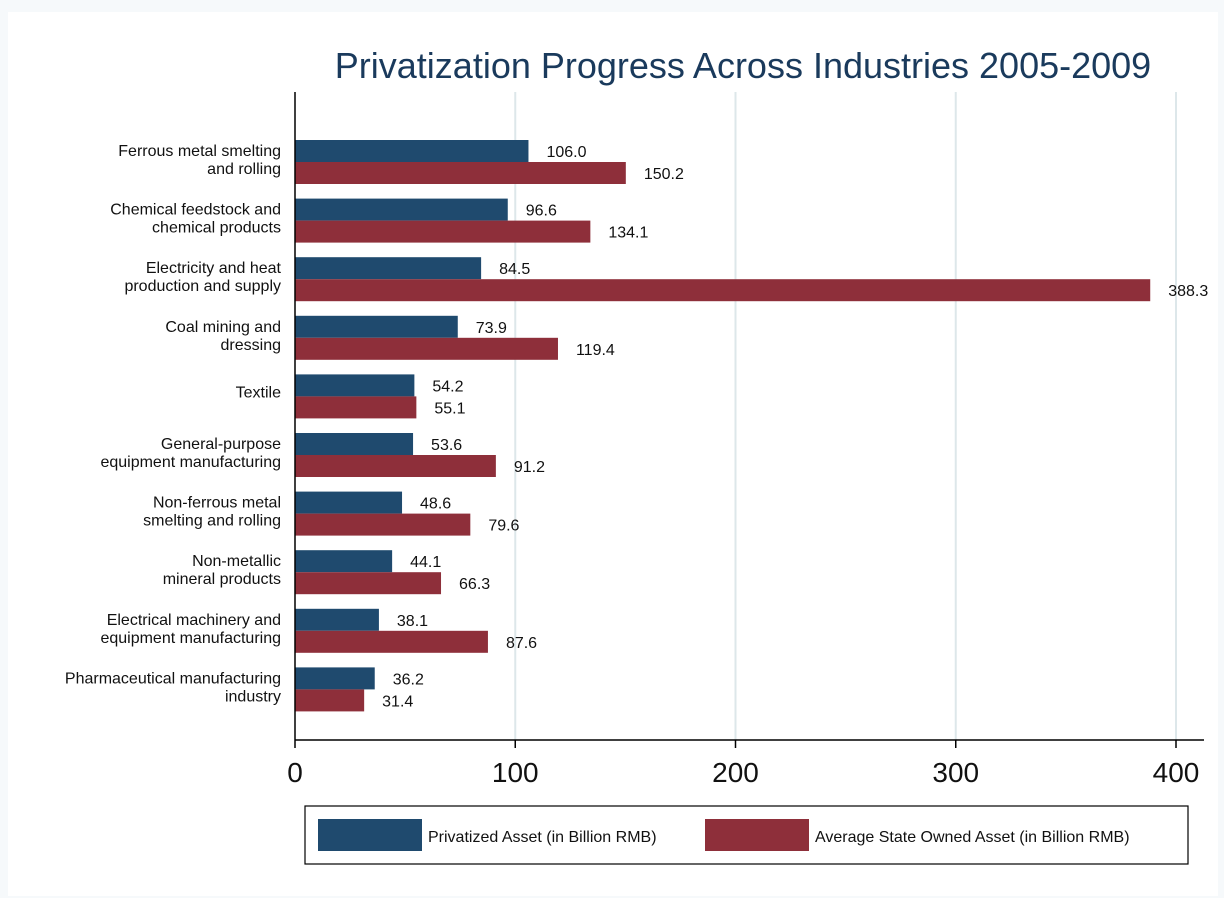 The image size is (1224, 898). Describe the element at coordinates (190, 453) in the screenshot. I see `category-label: General-purpose equipment manufacturing` at that location.